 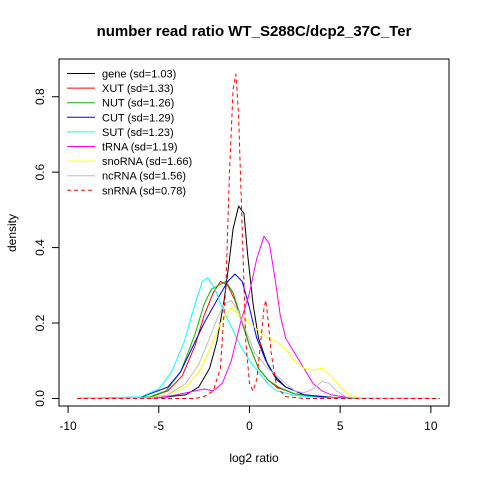 What do you see at coordinates (147, 162) in the screenshot?
I see `legend-label: snoRNA (sd=1.66)` at bounding box center [147, 162].